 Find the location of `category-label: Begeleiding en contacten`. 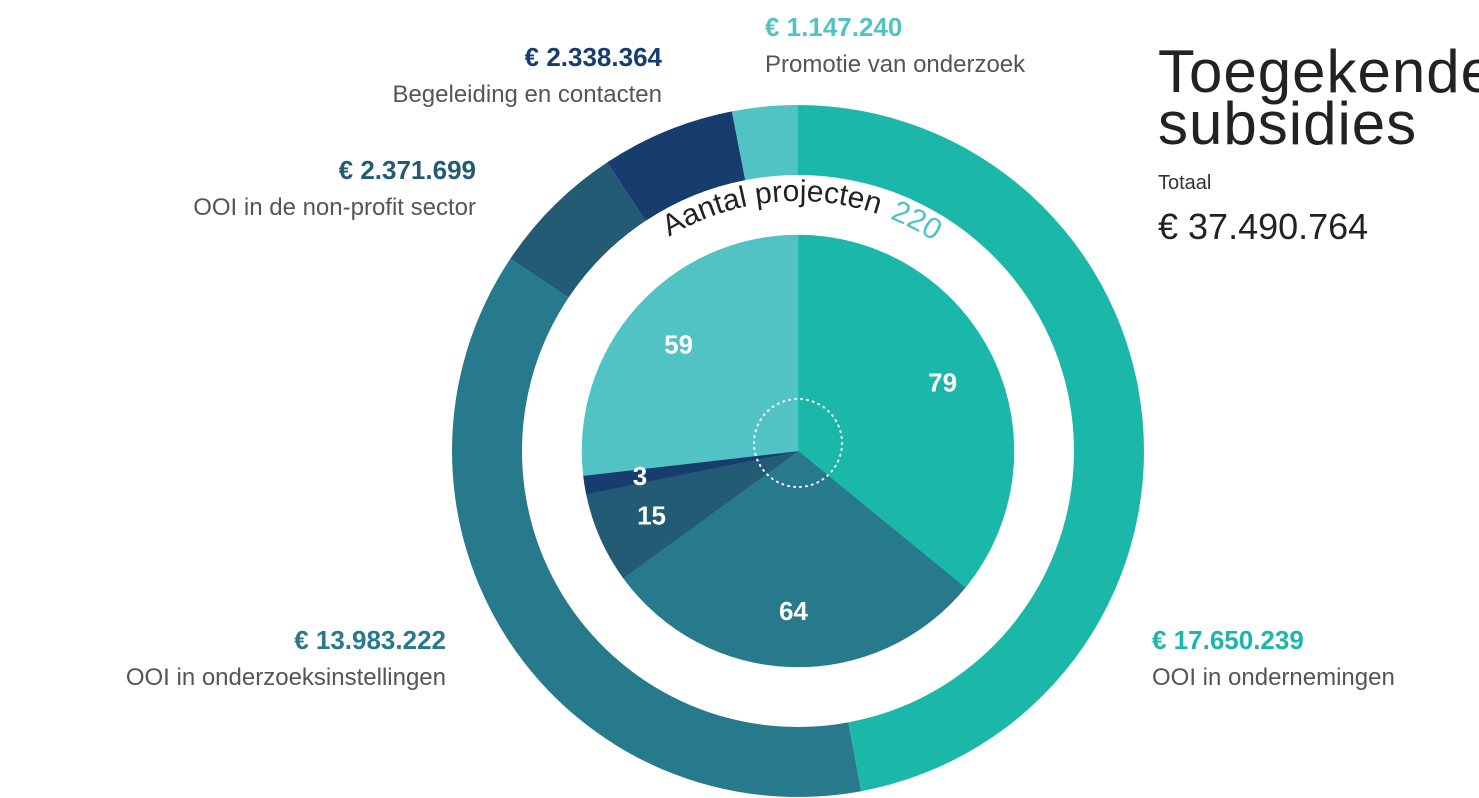

category-label: Begeleiding en contacten is located at coordinates (527, 94).